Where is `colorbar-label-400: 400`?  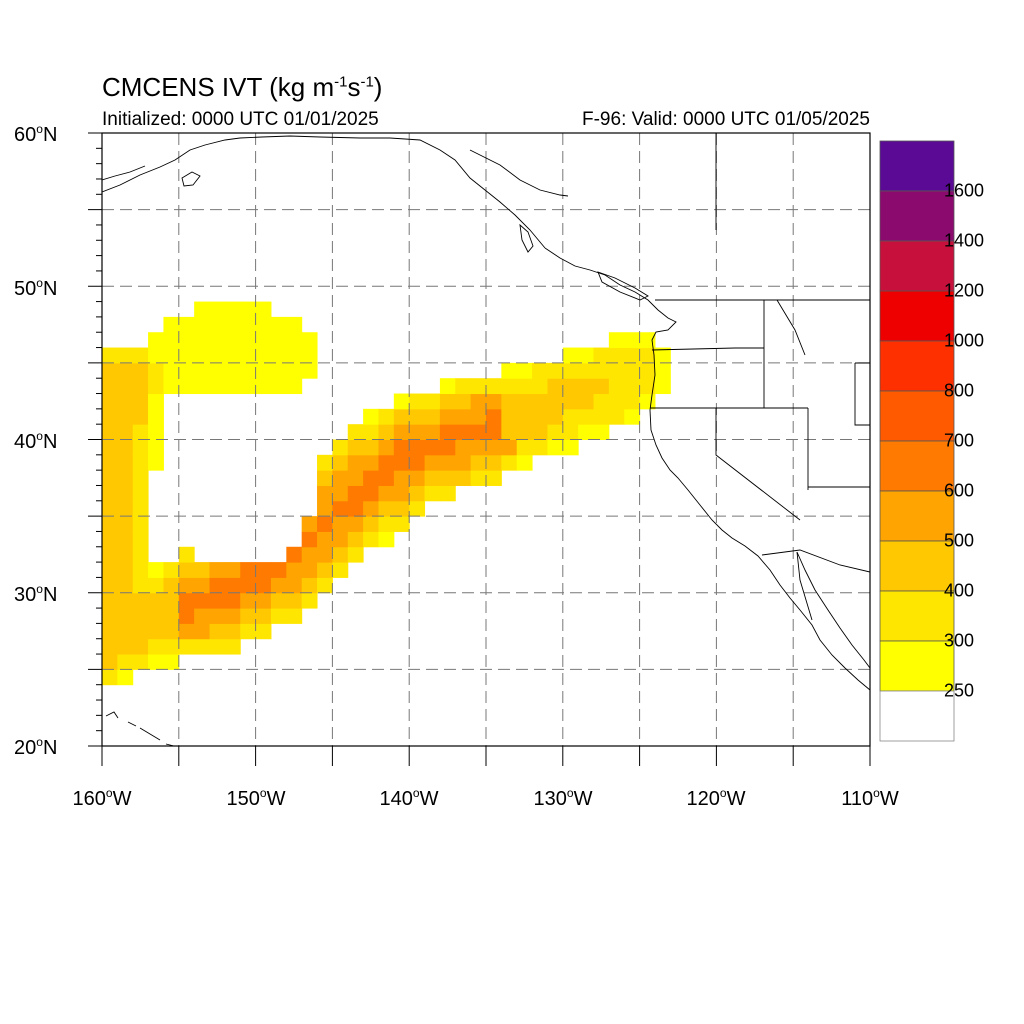
colorbar-label-400: 400 is located at coordinates (959, 590).